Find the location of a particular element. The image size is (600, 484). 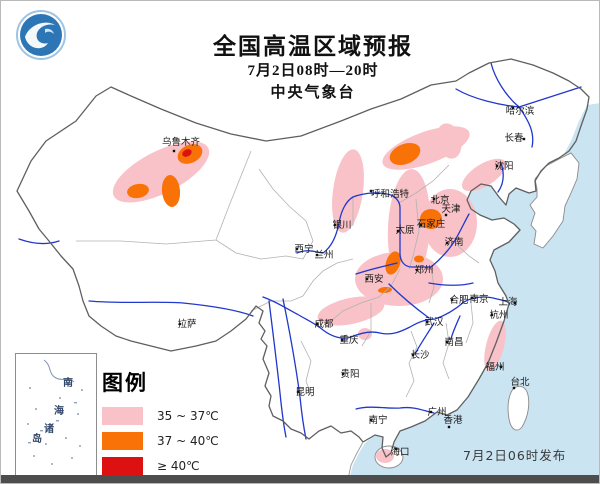

city-label: 南京 is located at coordinates (478, 299).